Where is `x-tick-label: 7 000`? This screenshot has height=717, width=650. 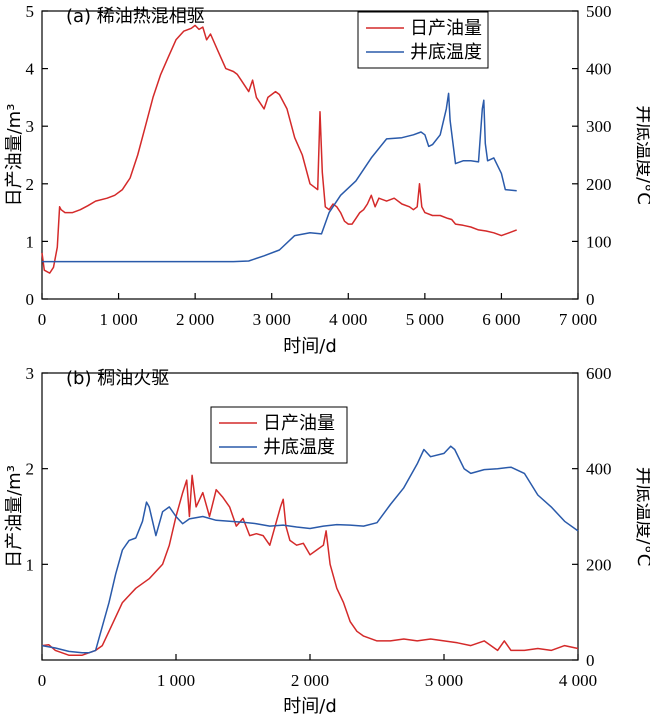
x-tick-label: 7 000 is located at coordinates (578, 319).